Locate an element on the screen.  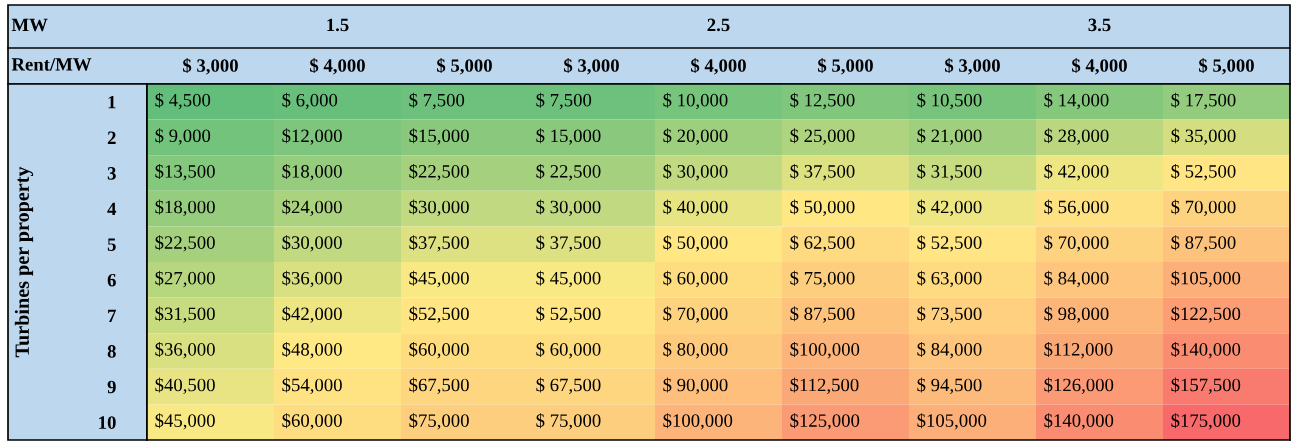
data-label: $ 40,000 is located at coordinates (695, 207).